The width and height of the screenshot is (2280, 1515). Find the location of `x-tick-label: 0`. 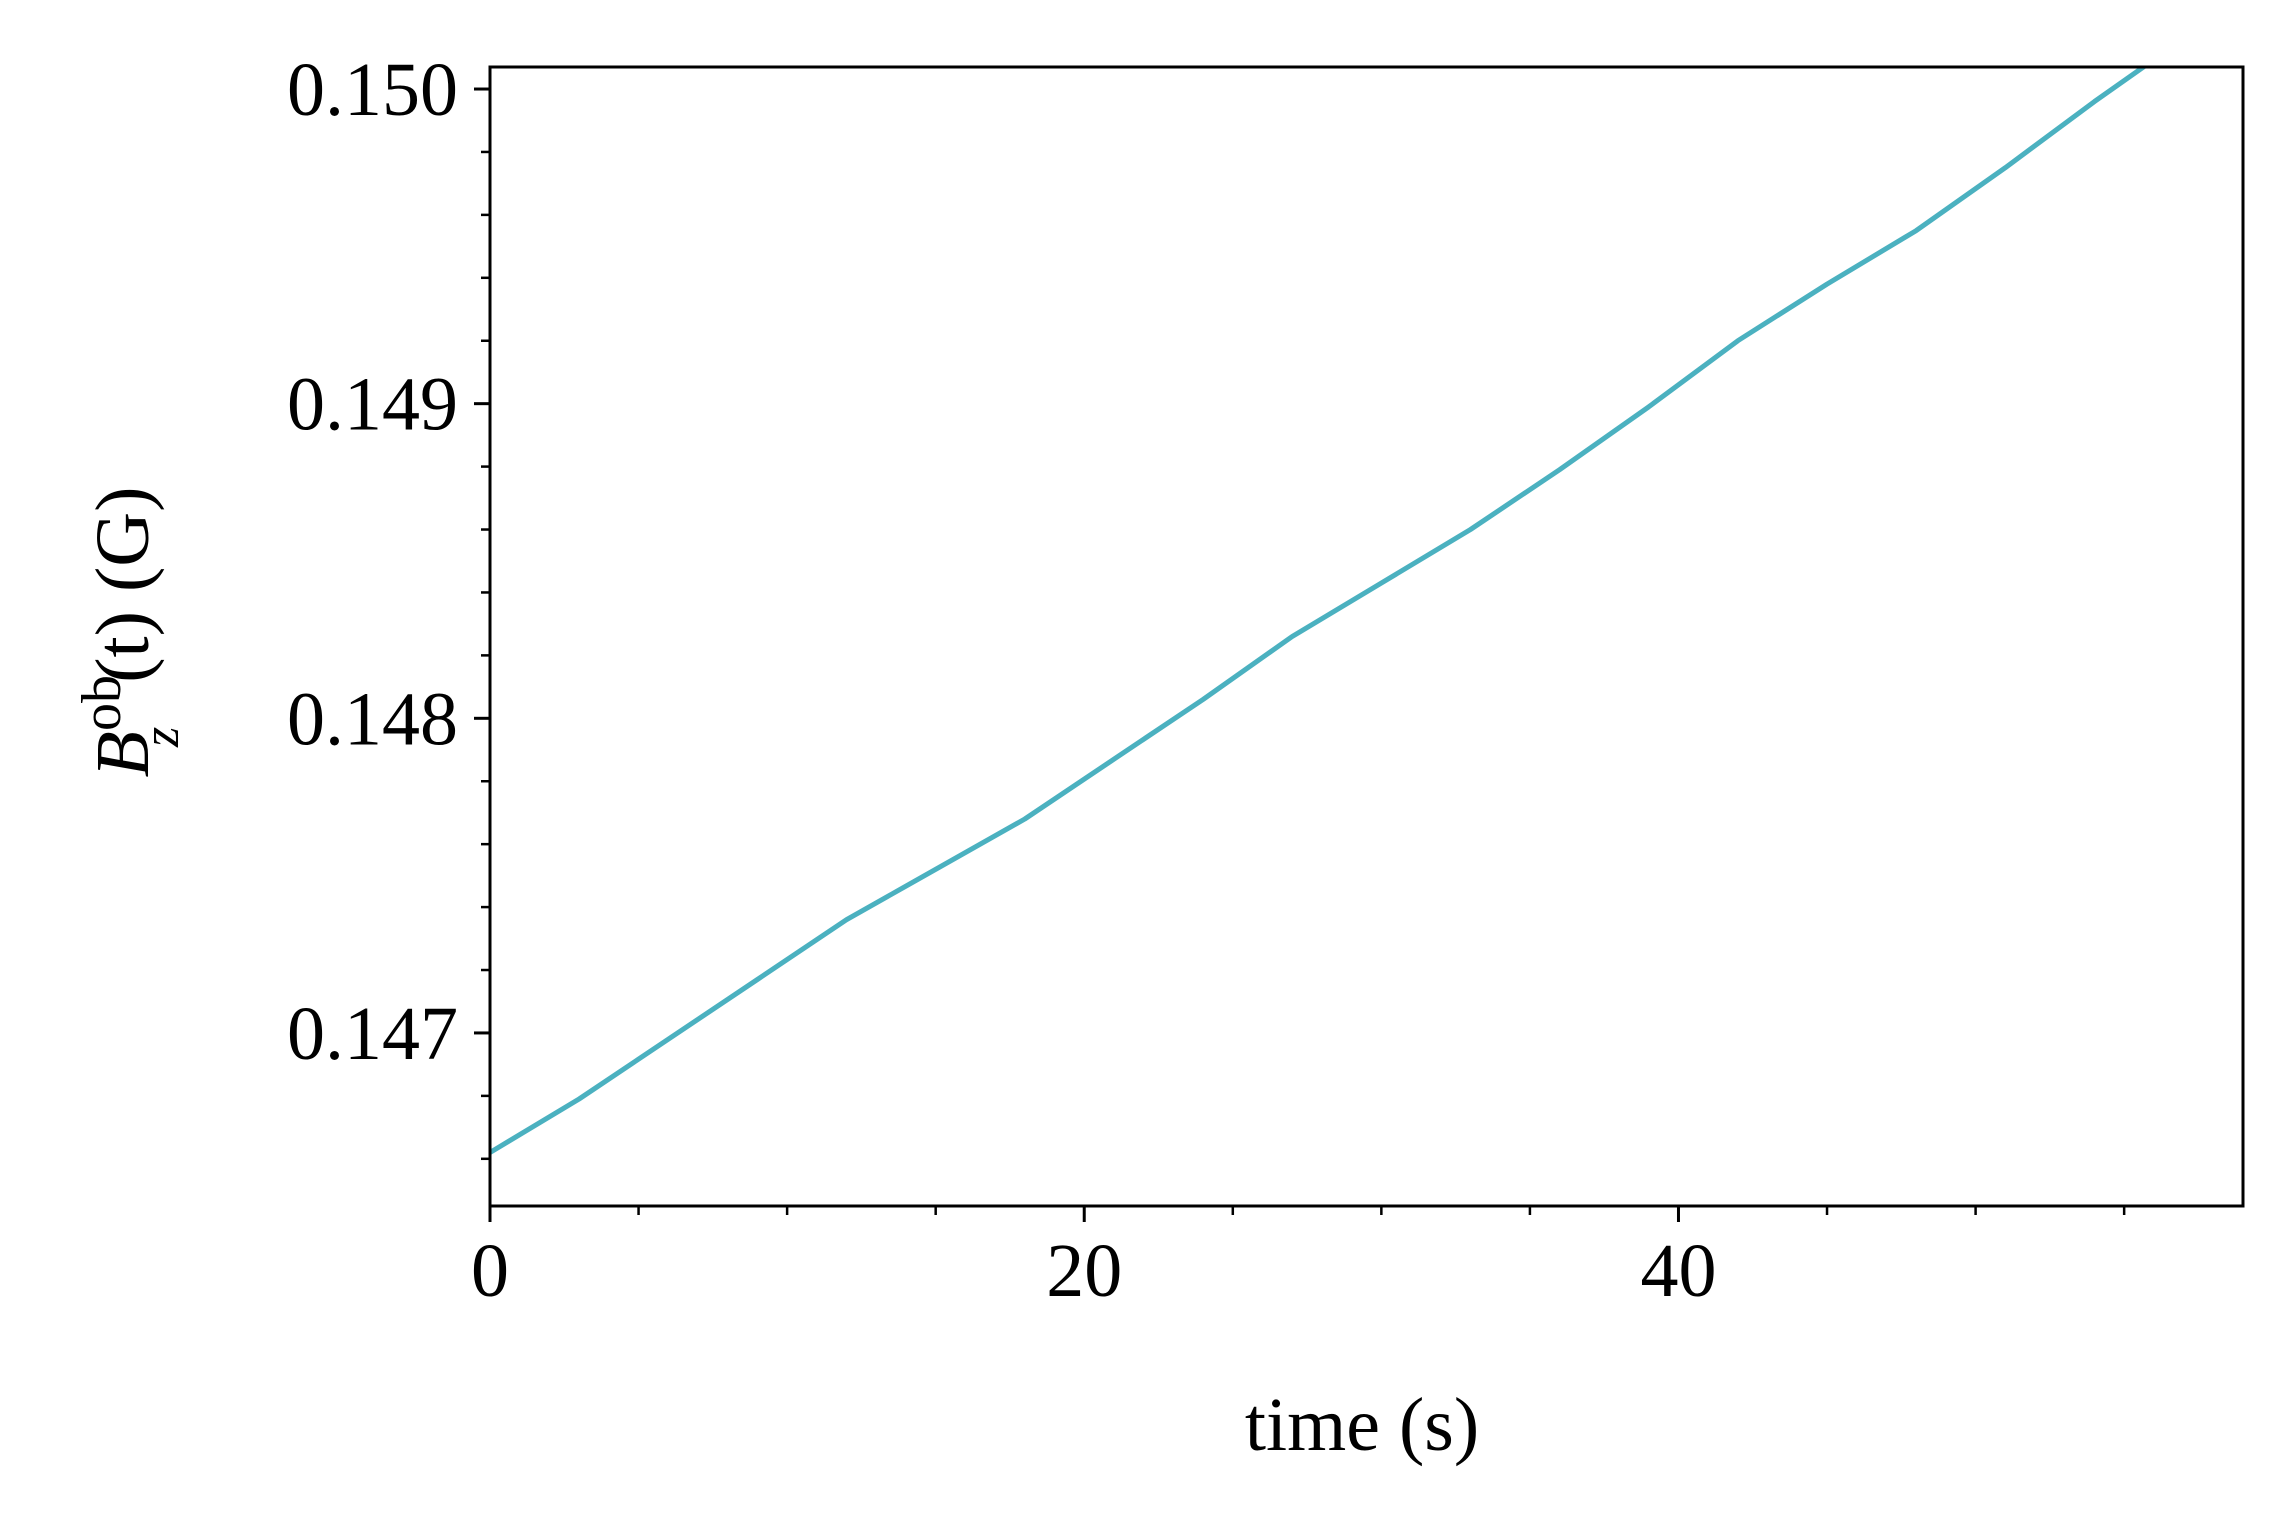

x-tick-label: 0 is located at coordinates (490, 1271).